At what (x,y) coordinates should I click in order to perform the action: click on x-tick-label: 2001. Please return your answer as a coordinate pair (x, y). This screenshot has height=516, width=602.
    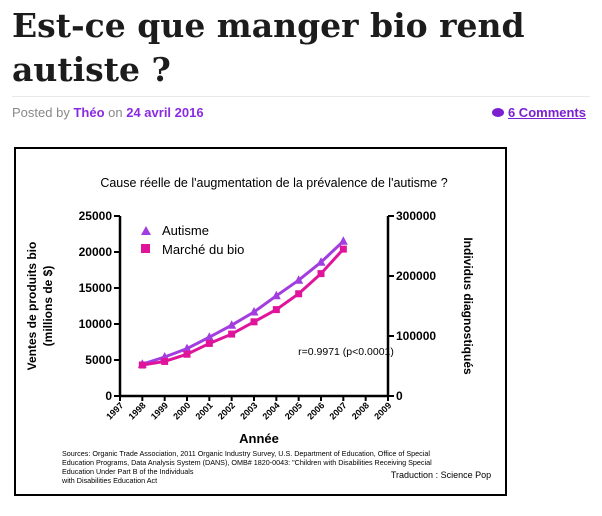
    Looking at the image, I should click on (204, 410).